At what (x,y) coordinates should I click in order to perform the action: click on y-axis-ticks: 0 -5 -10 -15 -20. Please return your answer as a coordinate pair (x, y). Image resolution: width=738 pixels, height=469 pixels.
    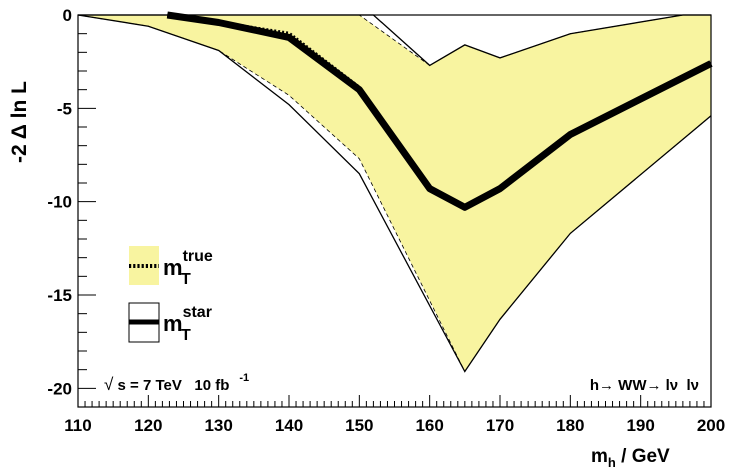
    Looking at the image, I should click on (71, 207).